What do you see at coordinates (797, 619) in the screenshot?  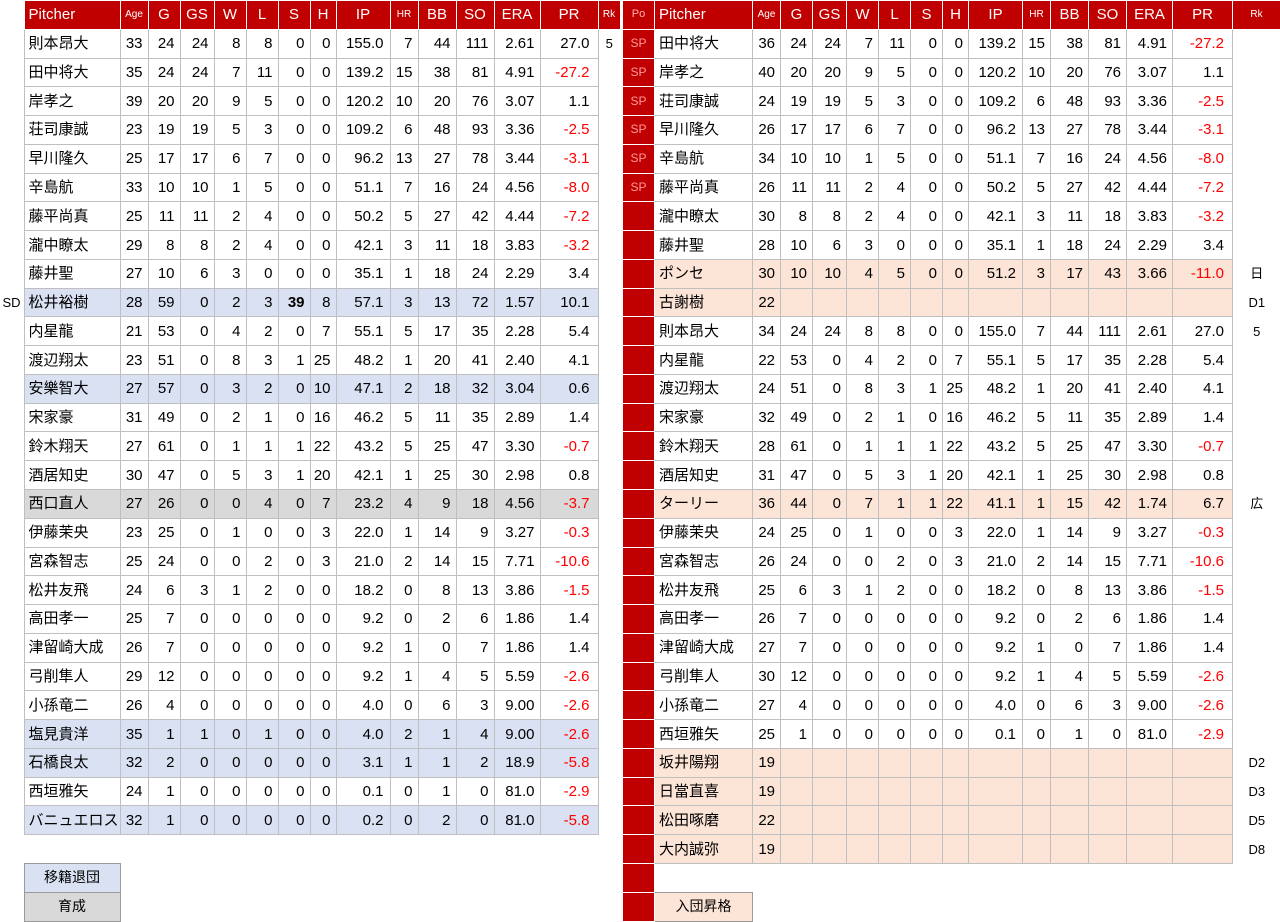 I see `stat-g: 7` at bounding box center [797, 619].